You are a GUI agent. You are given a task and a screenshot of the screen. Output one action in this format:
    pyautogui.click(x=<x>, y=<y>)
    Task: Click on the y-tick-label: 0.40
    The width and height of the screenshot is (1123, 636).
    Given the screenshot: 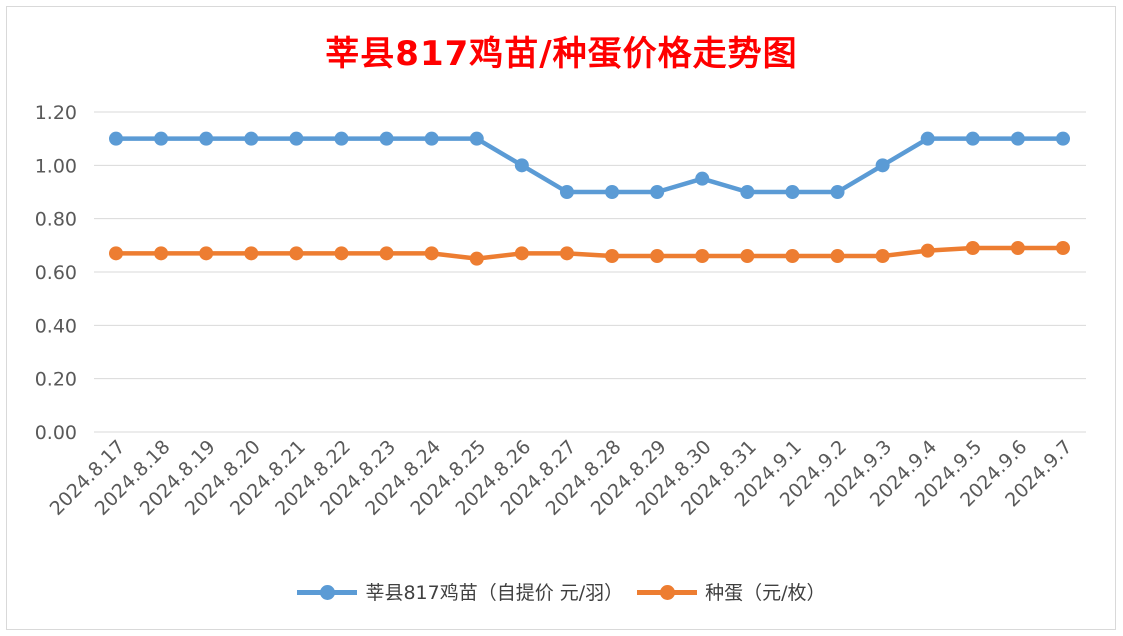 What is the action you would take?
    pyautogui.click(x=56, y=326)
    